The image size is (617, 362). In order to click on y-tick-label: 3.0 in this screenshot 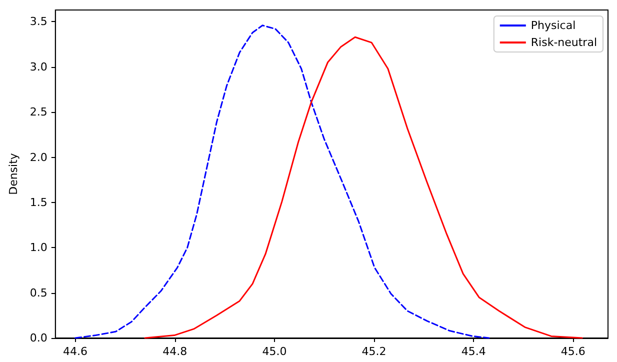, I will do `click(39, 67)`.